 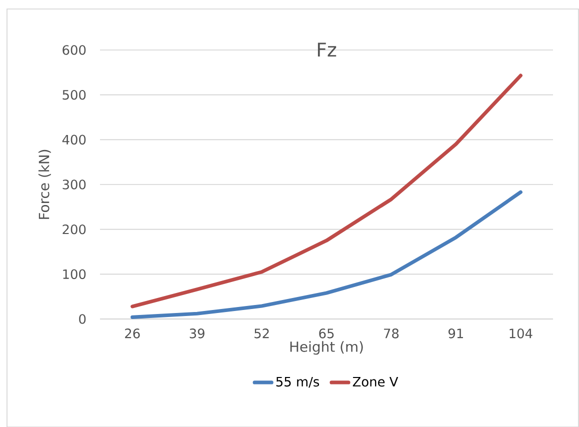 What do you see at coordinates (74, 95) in the screenshot?
I see `y-tick-label: 500` at bounding box center [74, 95].